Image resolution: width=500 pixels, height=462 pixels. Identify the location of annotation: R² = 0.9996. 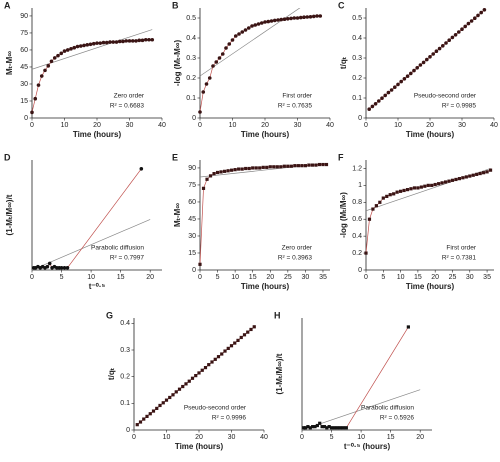
(229, 418).